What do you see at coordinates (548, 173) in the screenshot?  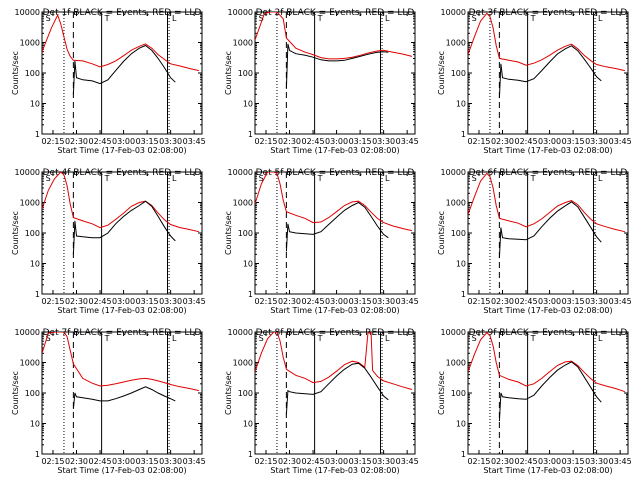 I see `panel-title: Det 6f BLACK = Events, RED = LLD` at bounding box center [548, 173].